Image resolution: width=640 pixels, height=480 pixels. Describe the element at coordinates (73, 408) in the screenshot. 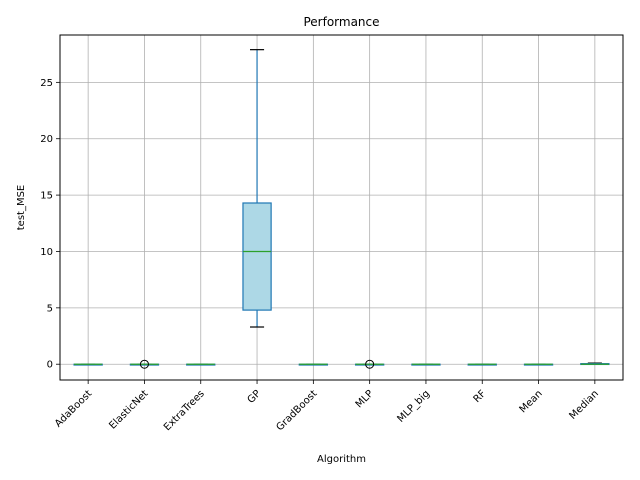

I see `x-tick-label: AdaBoost` at that location.